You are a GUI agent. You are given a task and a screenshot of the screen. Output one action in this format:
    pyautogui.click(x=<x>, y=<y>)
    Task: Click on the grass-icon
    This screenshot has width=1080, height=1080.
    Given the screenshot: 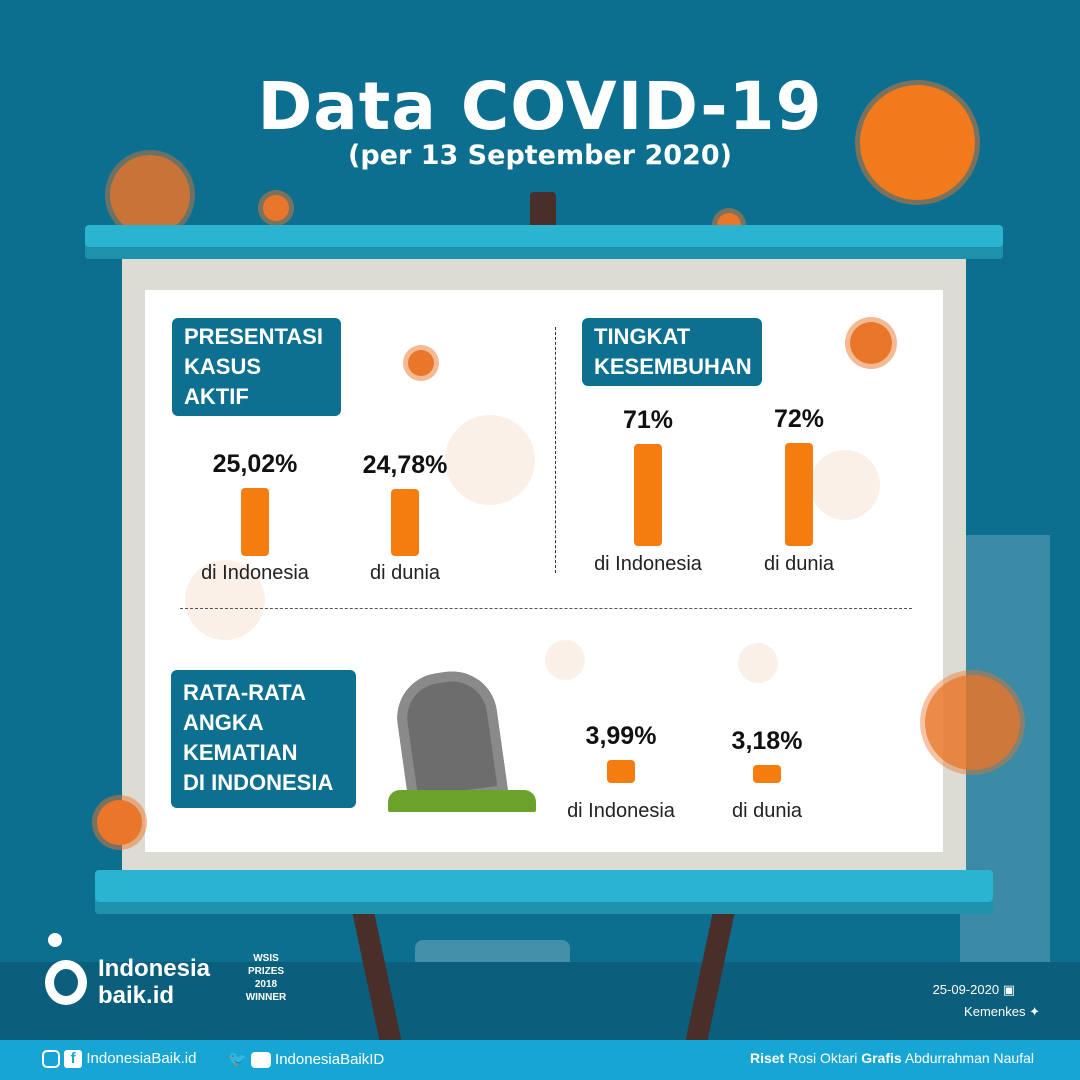 What is the action you would take?
    pyautogui.click(x=462, y=801)
    